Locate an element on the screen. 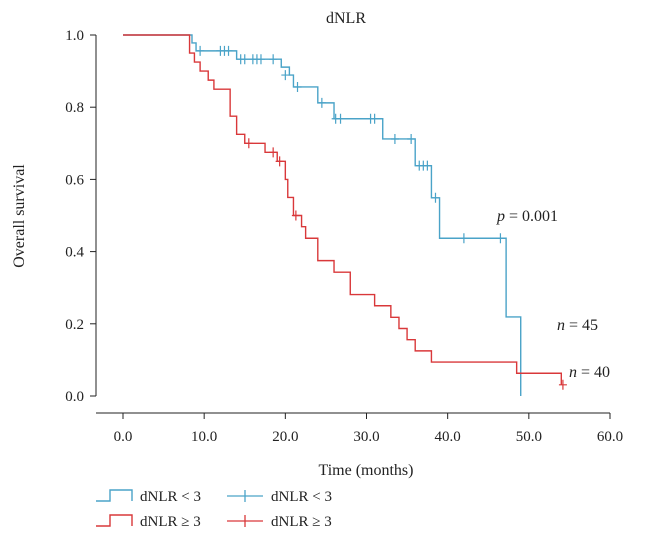 This screenshot has width=650, height=539. x-tick-label: 0.0 is located at coordinates (123, 437).